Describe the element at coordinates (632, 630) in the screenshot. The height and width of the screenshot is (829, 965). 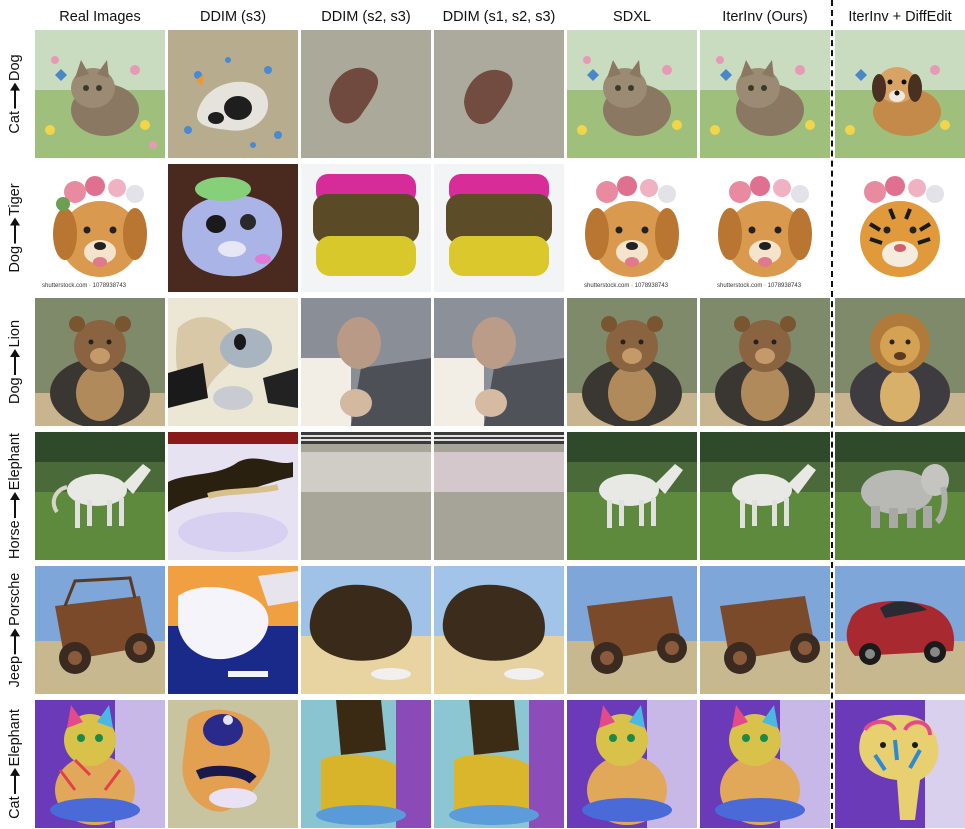
I see `image-sdxl-row5` at that location.